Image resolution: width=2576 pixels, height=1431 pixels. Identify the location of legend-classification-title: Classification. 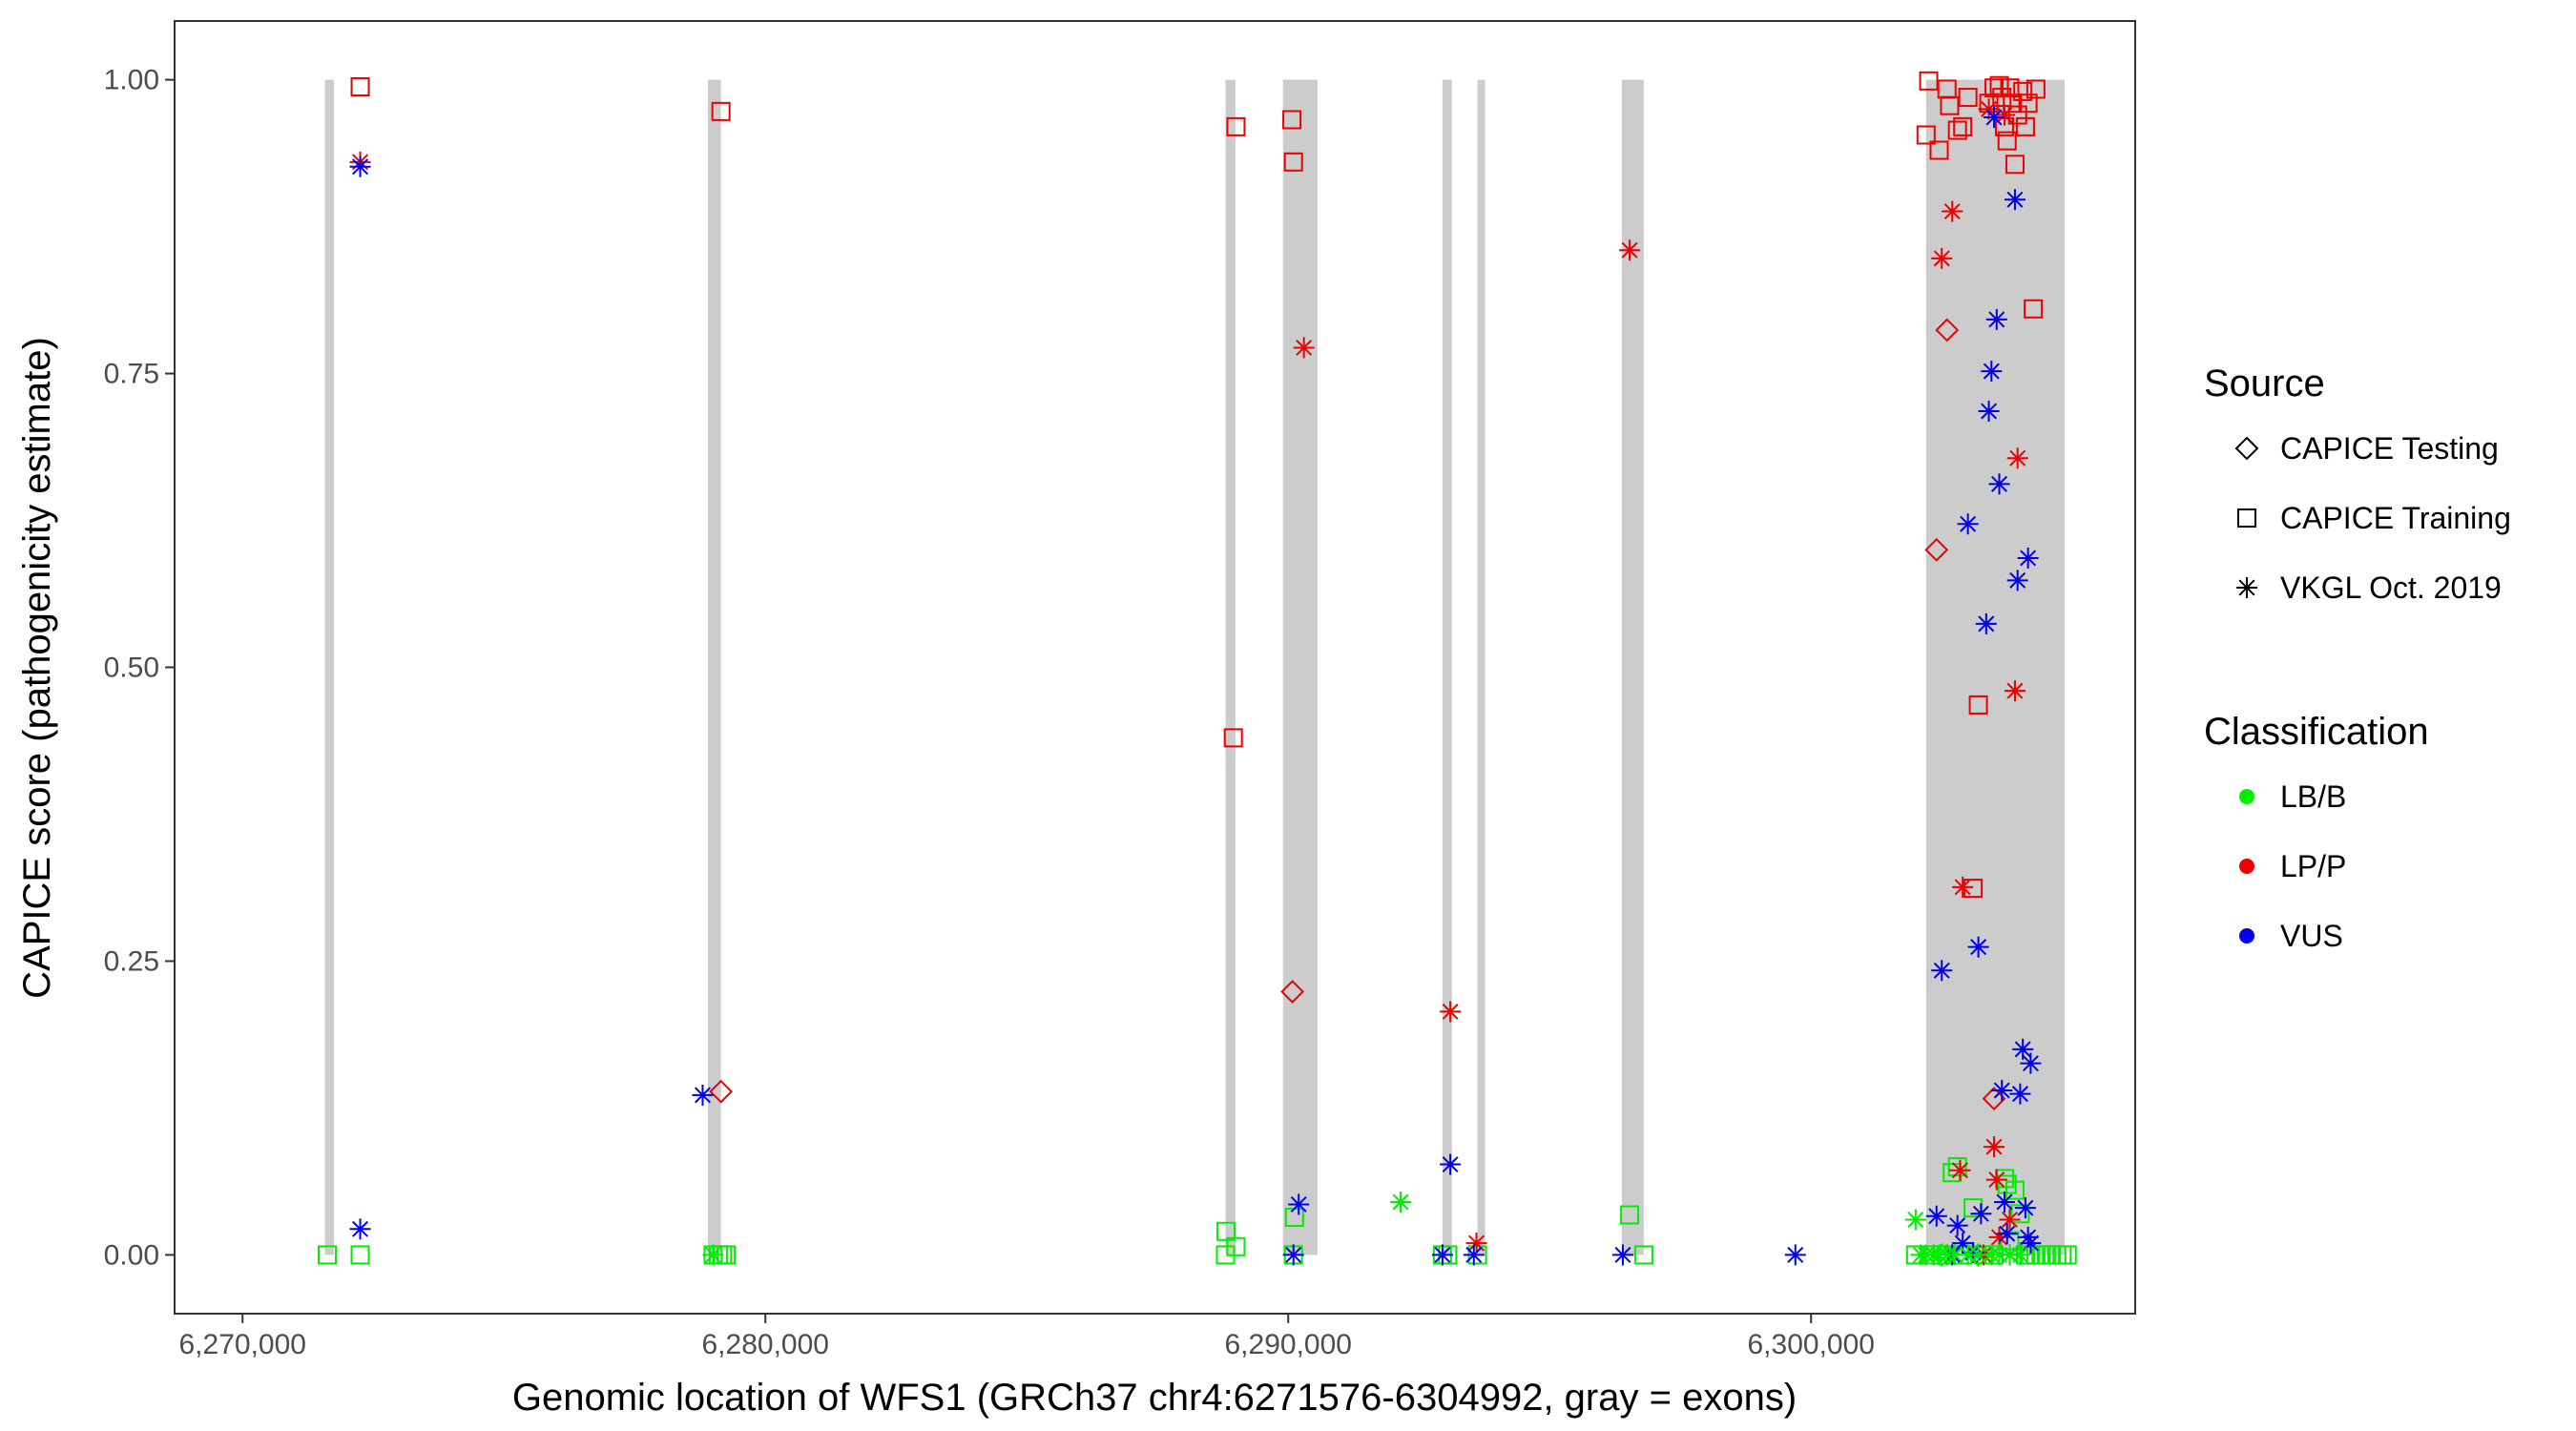
(2316, 732).